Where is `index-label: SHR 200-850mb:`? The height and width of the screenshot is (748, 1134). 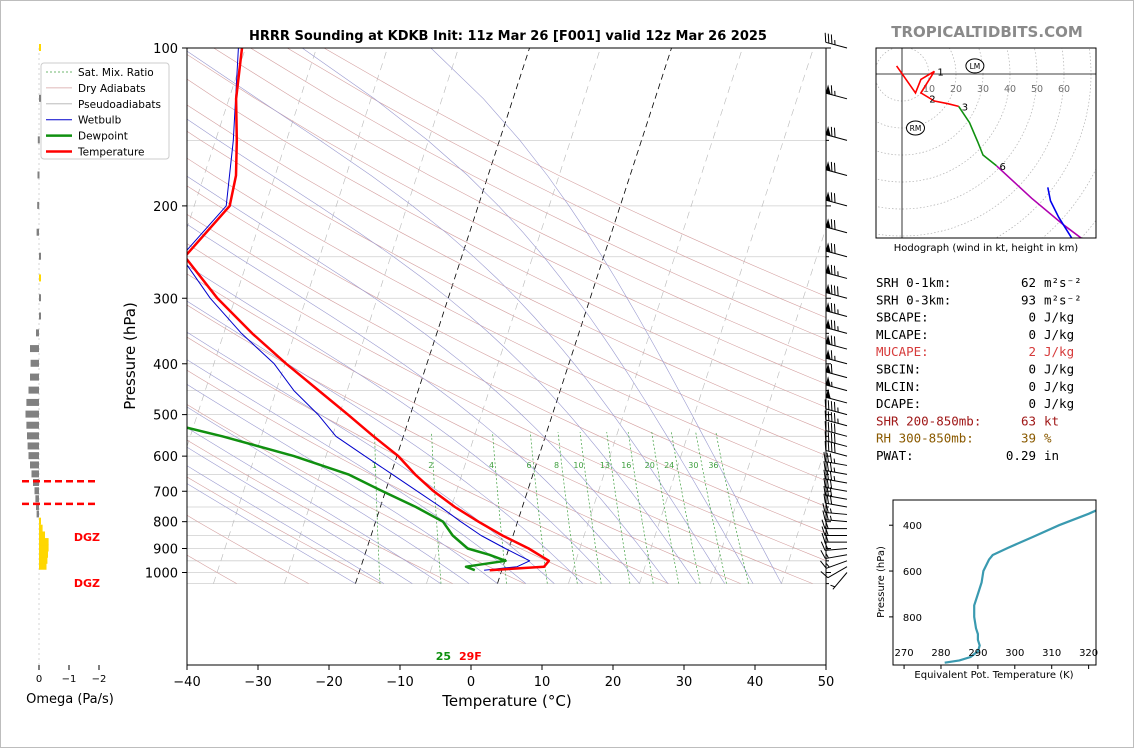 index-label: SHR 200-850mb: is located at coordinates (928, 420).